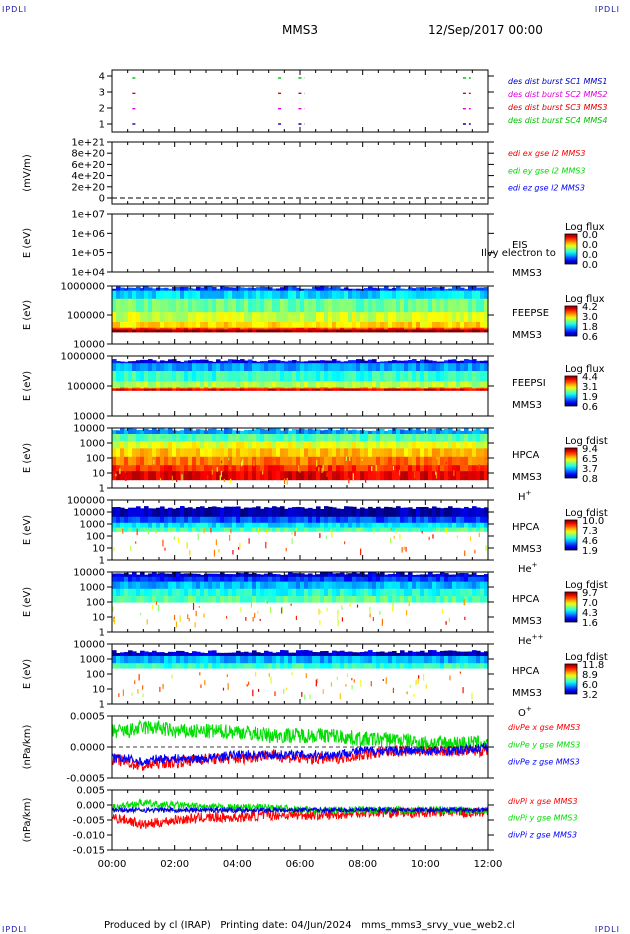 The height and width of the screenshot is (934, 630). What do you see at coordinates (527, 273) in the screenshot?
I see `eis-spacecraft-label: MMS3` at bounding box center [527, 273].